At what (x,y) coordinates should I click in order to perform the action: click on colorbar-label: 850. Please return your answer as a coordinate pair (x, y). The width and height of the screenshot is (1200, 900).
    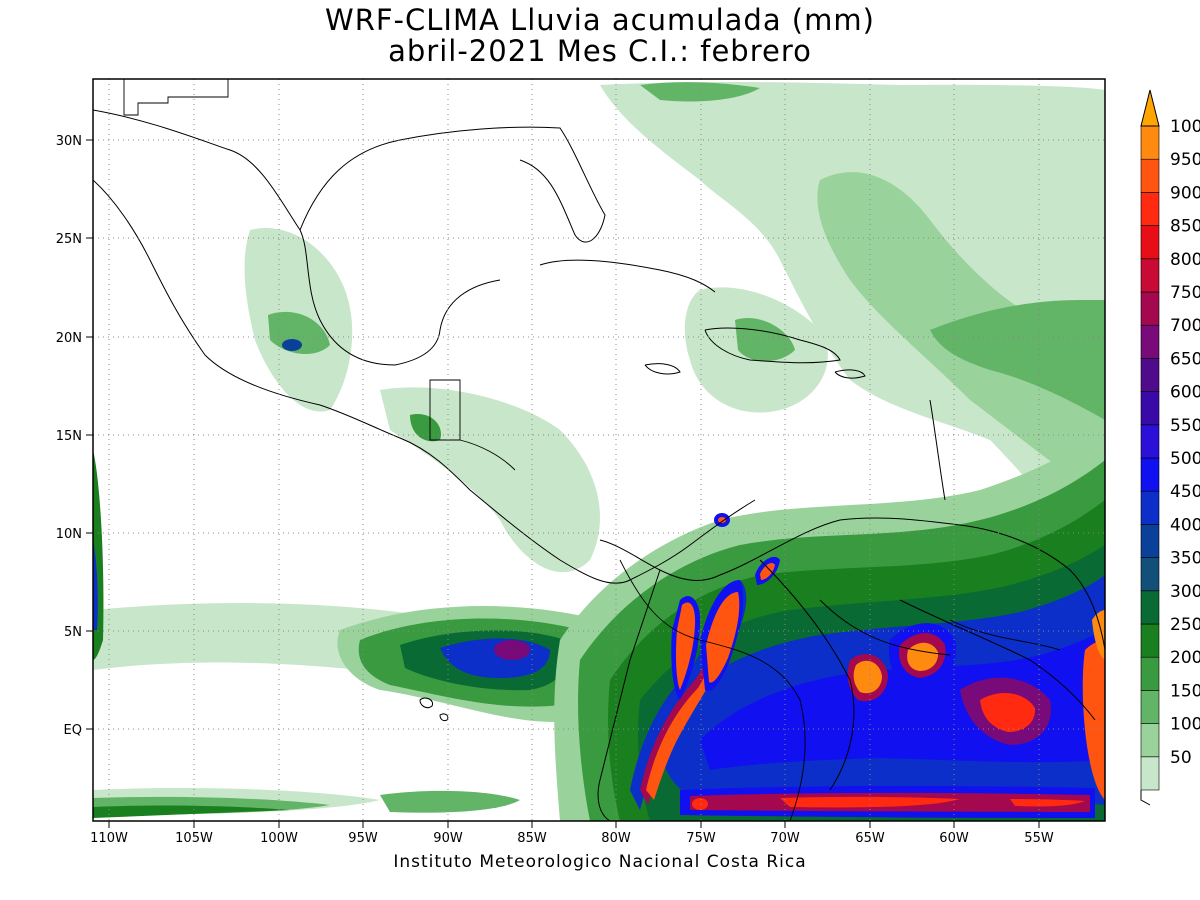
    Looking at the image, I should click on (1185, 227).